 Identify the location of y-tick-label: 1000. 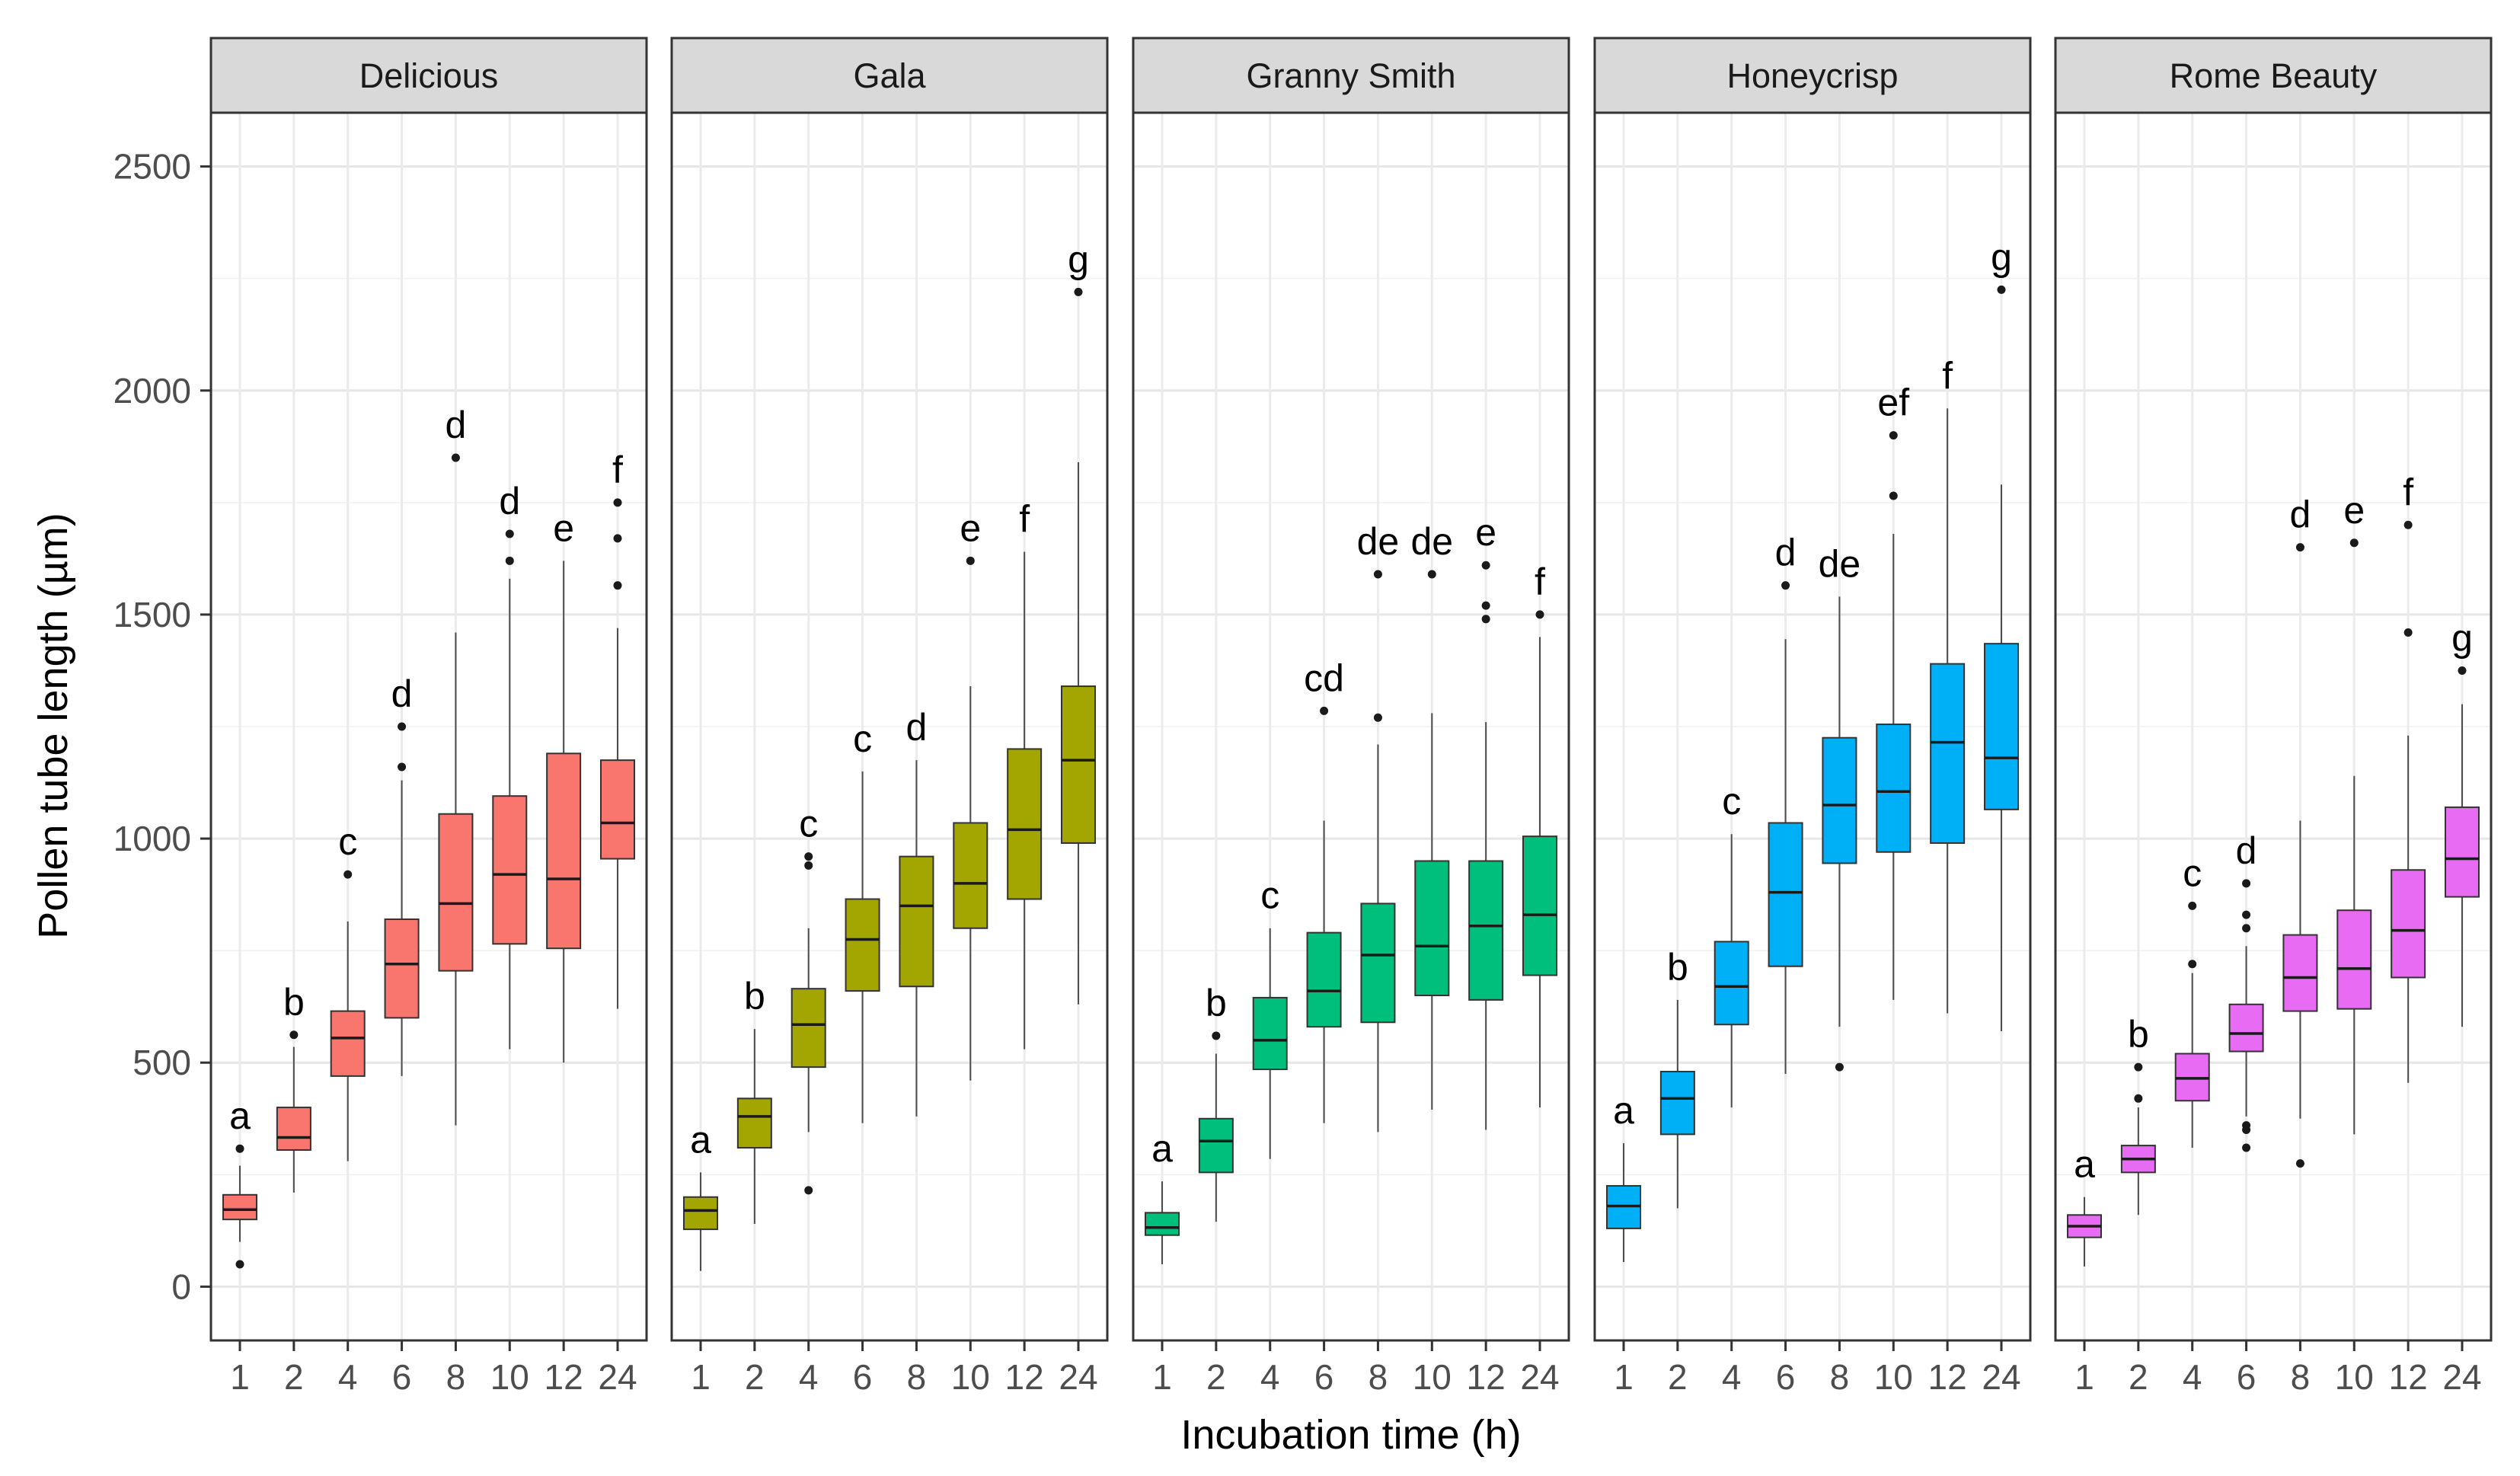
(152, 838).